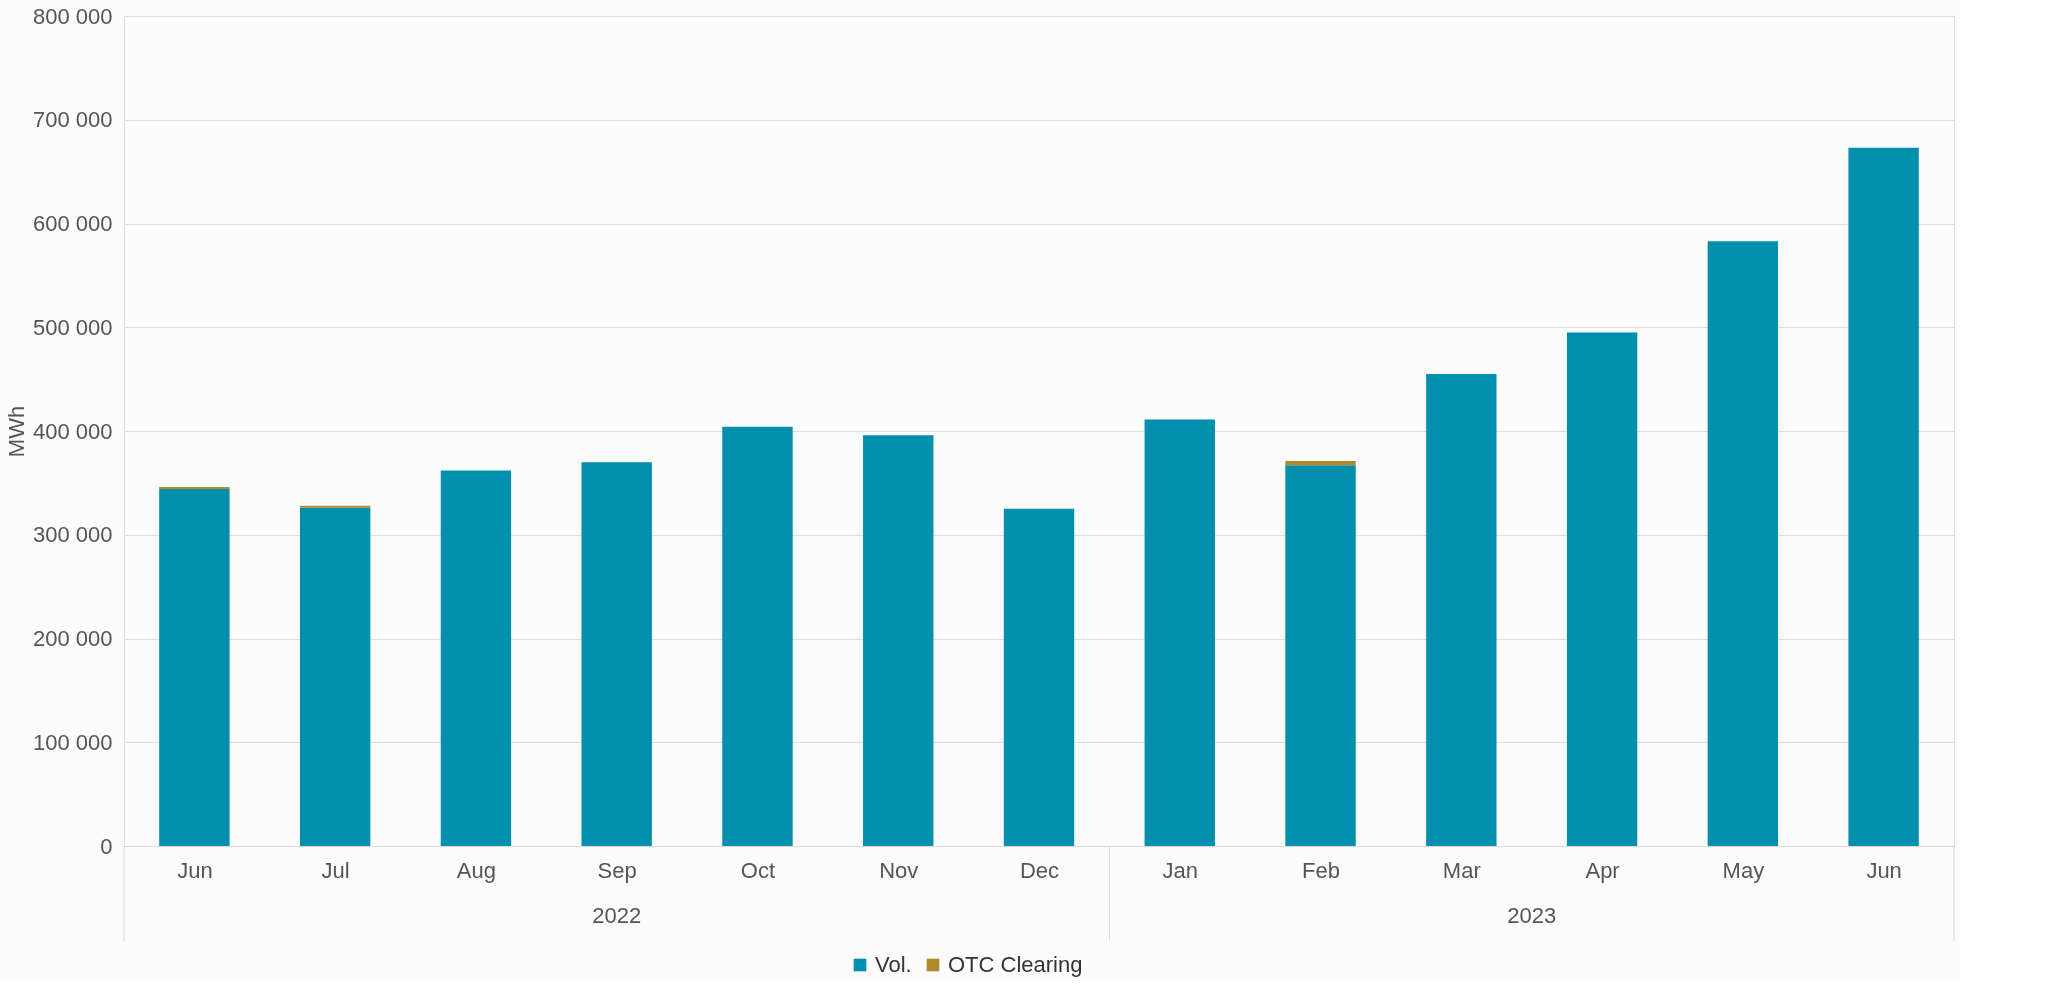  What do you see at coordinates (476, 870) in the screenshot?
I see `x-tick-label: Aug` at bounding box center [476, 870].